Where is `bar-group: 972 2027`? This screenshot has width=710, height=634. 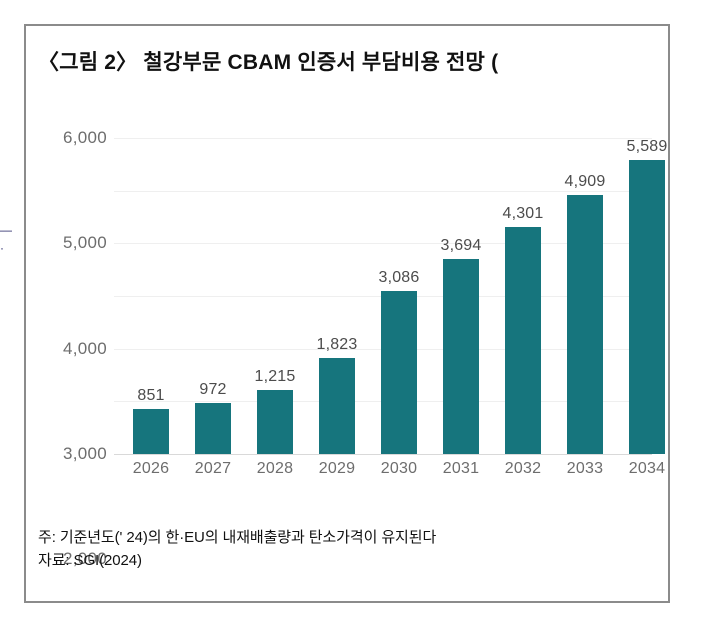 bar-group: 972 2027 is located at coordinates (213, 307).